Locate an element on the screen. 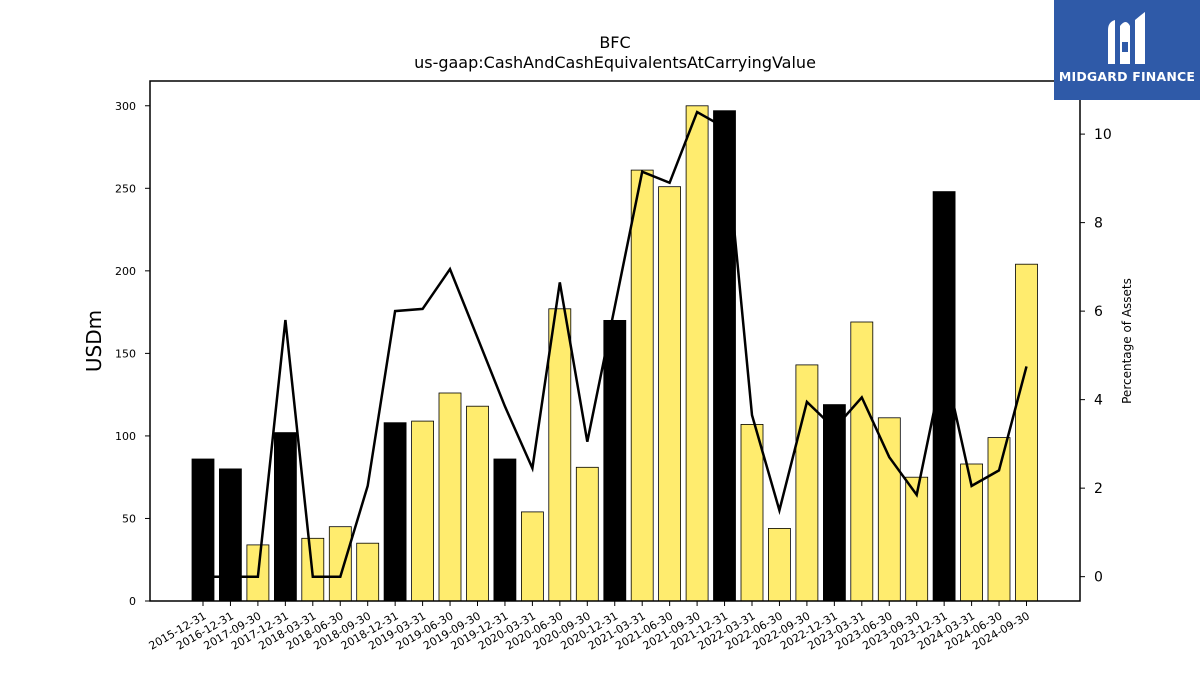  y-axis-label: USDm is located at coordinates (94, 341).